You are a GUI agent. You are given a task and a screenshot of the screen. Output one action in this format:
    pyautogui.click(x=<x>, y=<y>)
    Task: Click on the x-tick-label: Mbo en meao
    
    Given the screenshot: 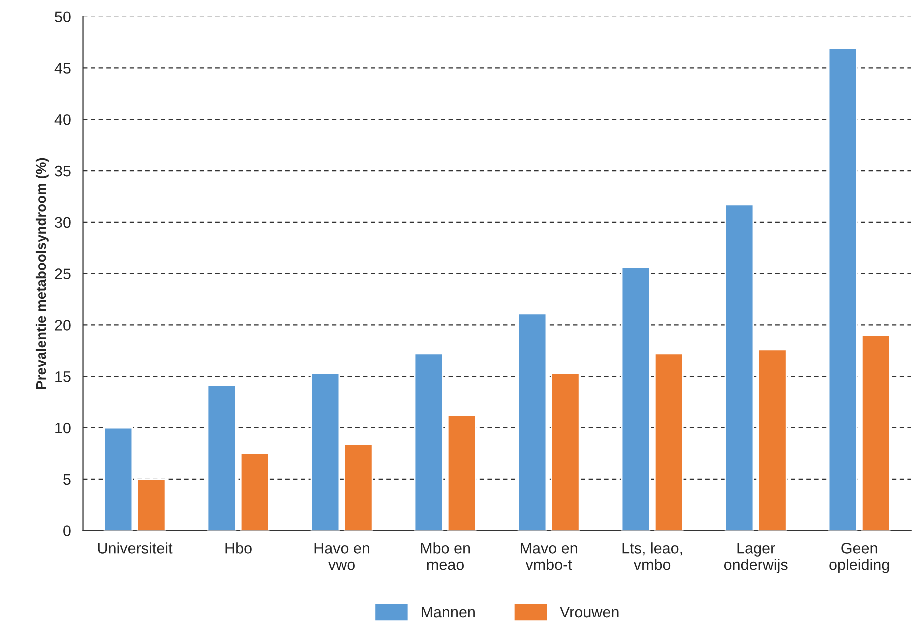 What is the action you would take?
    pyautogui.click(x=445, y=556)
    